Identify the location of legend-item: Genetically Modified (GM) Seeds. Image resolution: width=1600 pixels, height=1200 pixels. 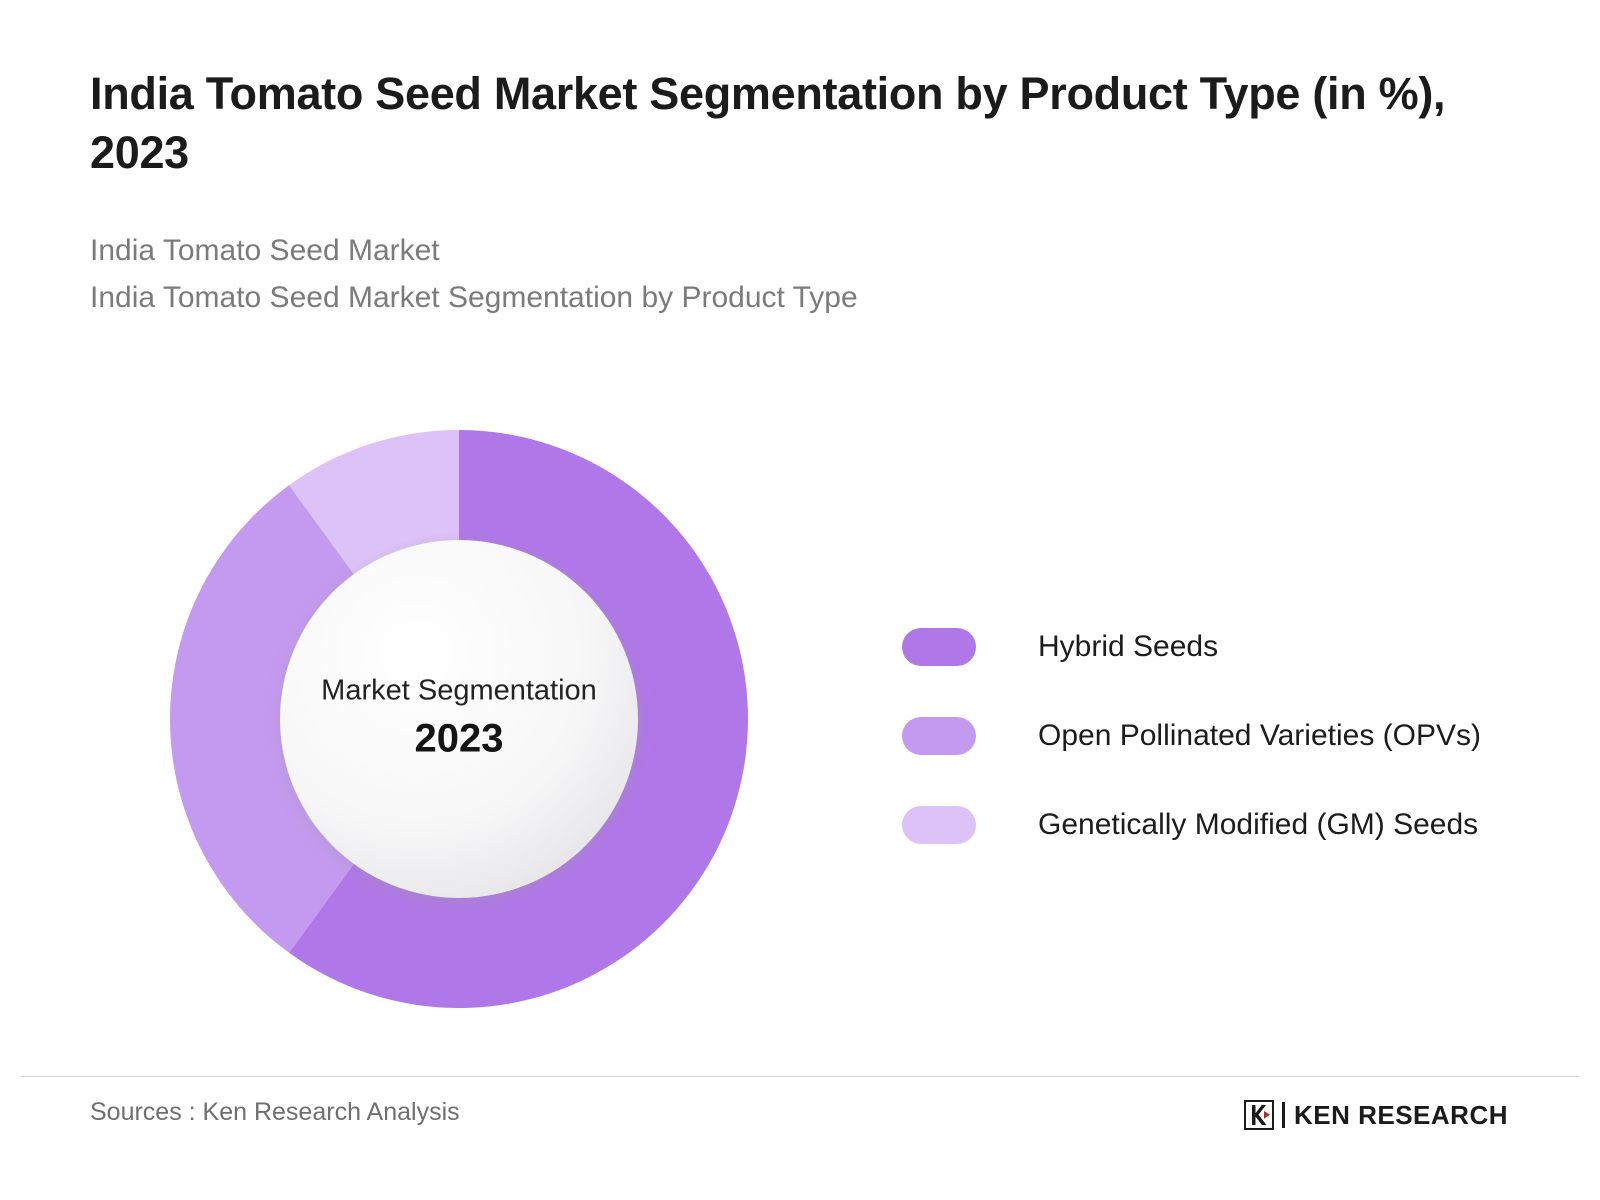
(1232, 825).